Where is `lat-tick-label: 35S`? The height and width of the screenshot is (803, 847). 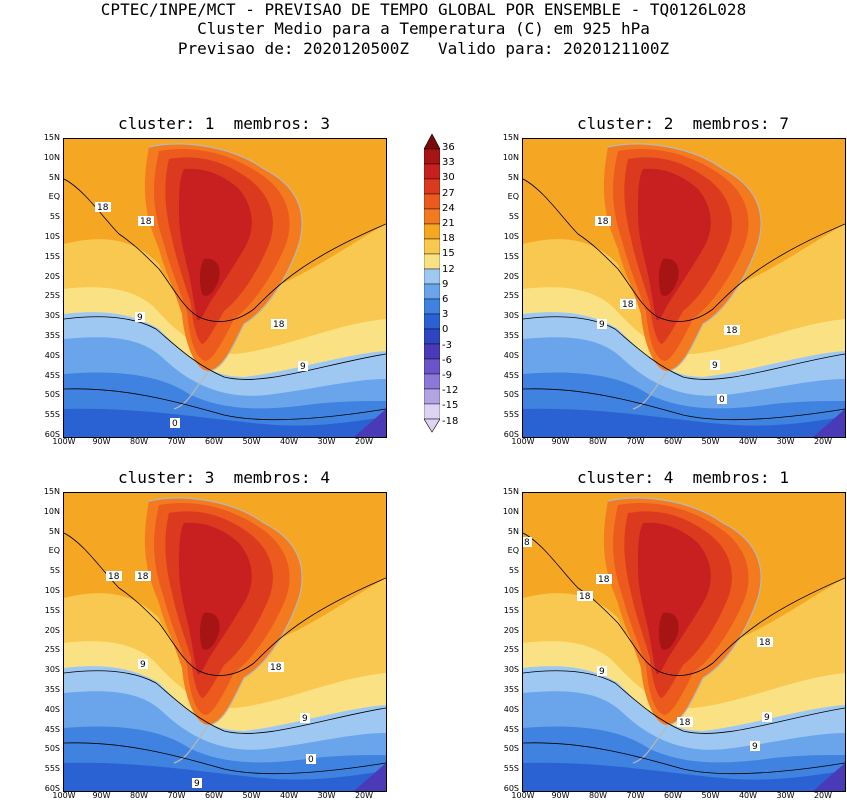
lat-tick-label: 35S is located at coordinates (52, 689).